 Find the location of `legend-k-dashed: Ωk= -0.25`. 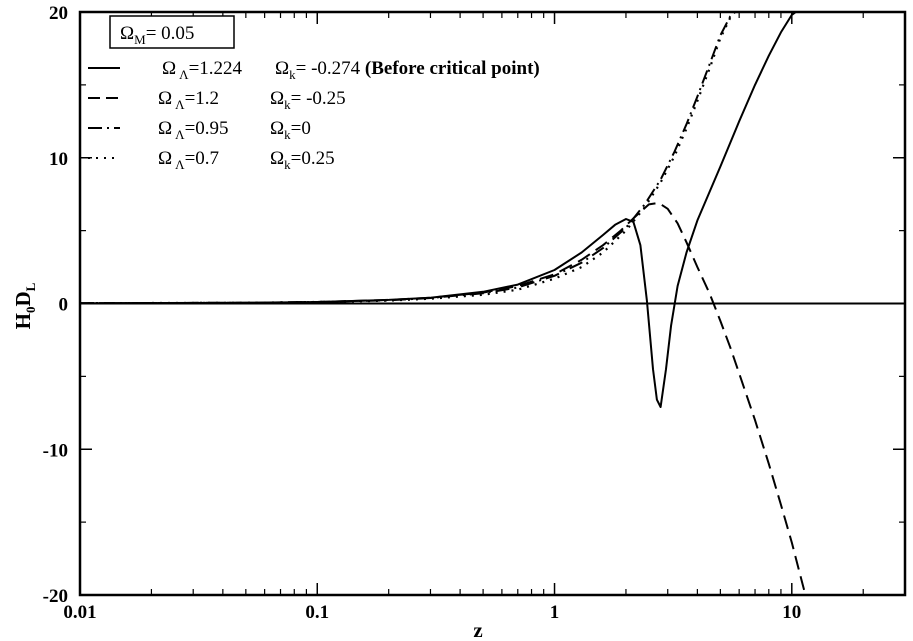

legend-k-dashed: Ωk= -0.25 is located at coordinates (308, 100).